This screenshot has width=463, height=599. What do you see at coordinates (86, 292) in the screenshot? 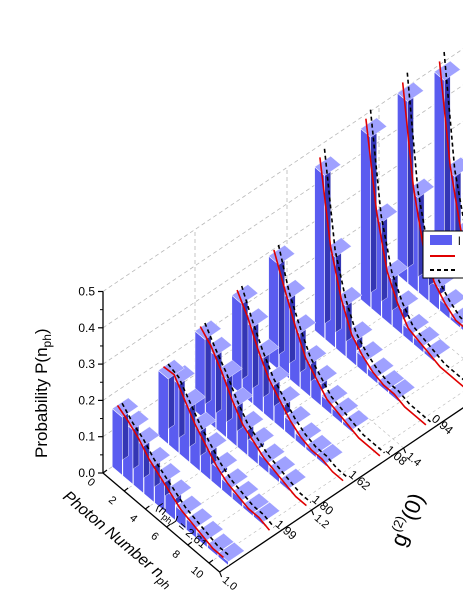
I see `z-tick-label-5: 0.5` at bounding box center [86, 292].